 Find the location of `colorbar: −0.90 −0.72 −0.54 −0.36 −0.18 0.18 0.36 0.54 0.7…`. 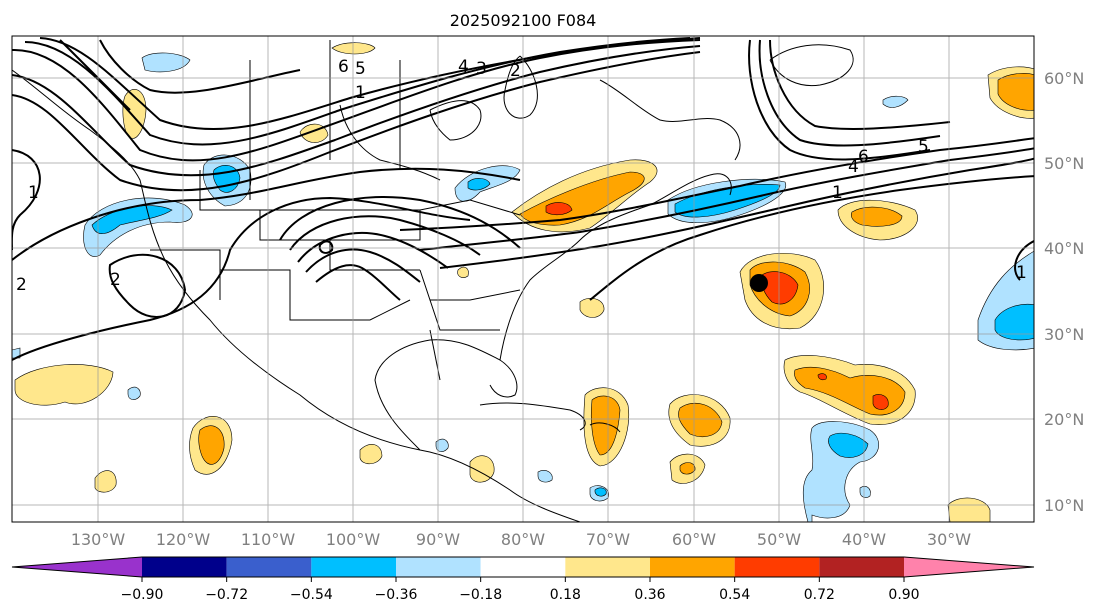

colorbar: −0.90 −0.72 −0.54 −0.36 −0.18 0.18 0.36 0.54 0.7… is located at coordinates (523, 579).